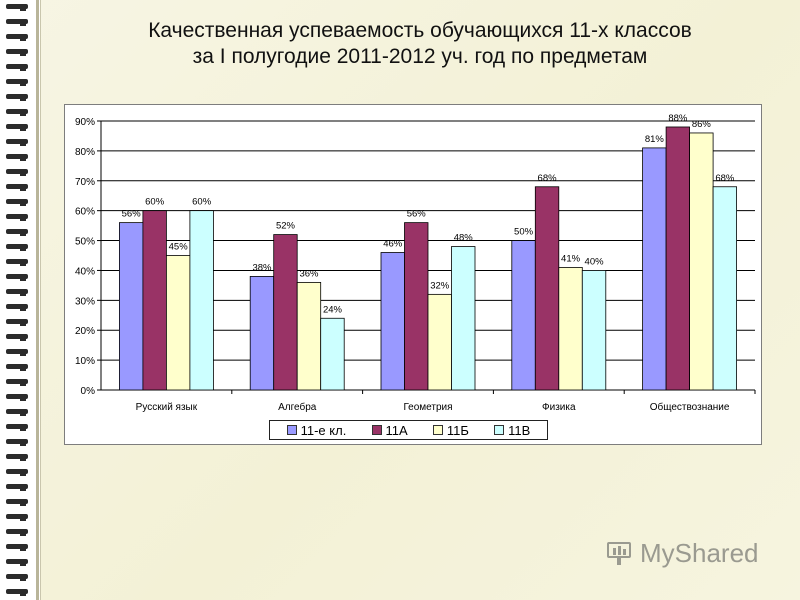 This screenshot has height=600, width=800. I want to click on legend-item: 11-е кл., so click(316, 430).